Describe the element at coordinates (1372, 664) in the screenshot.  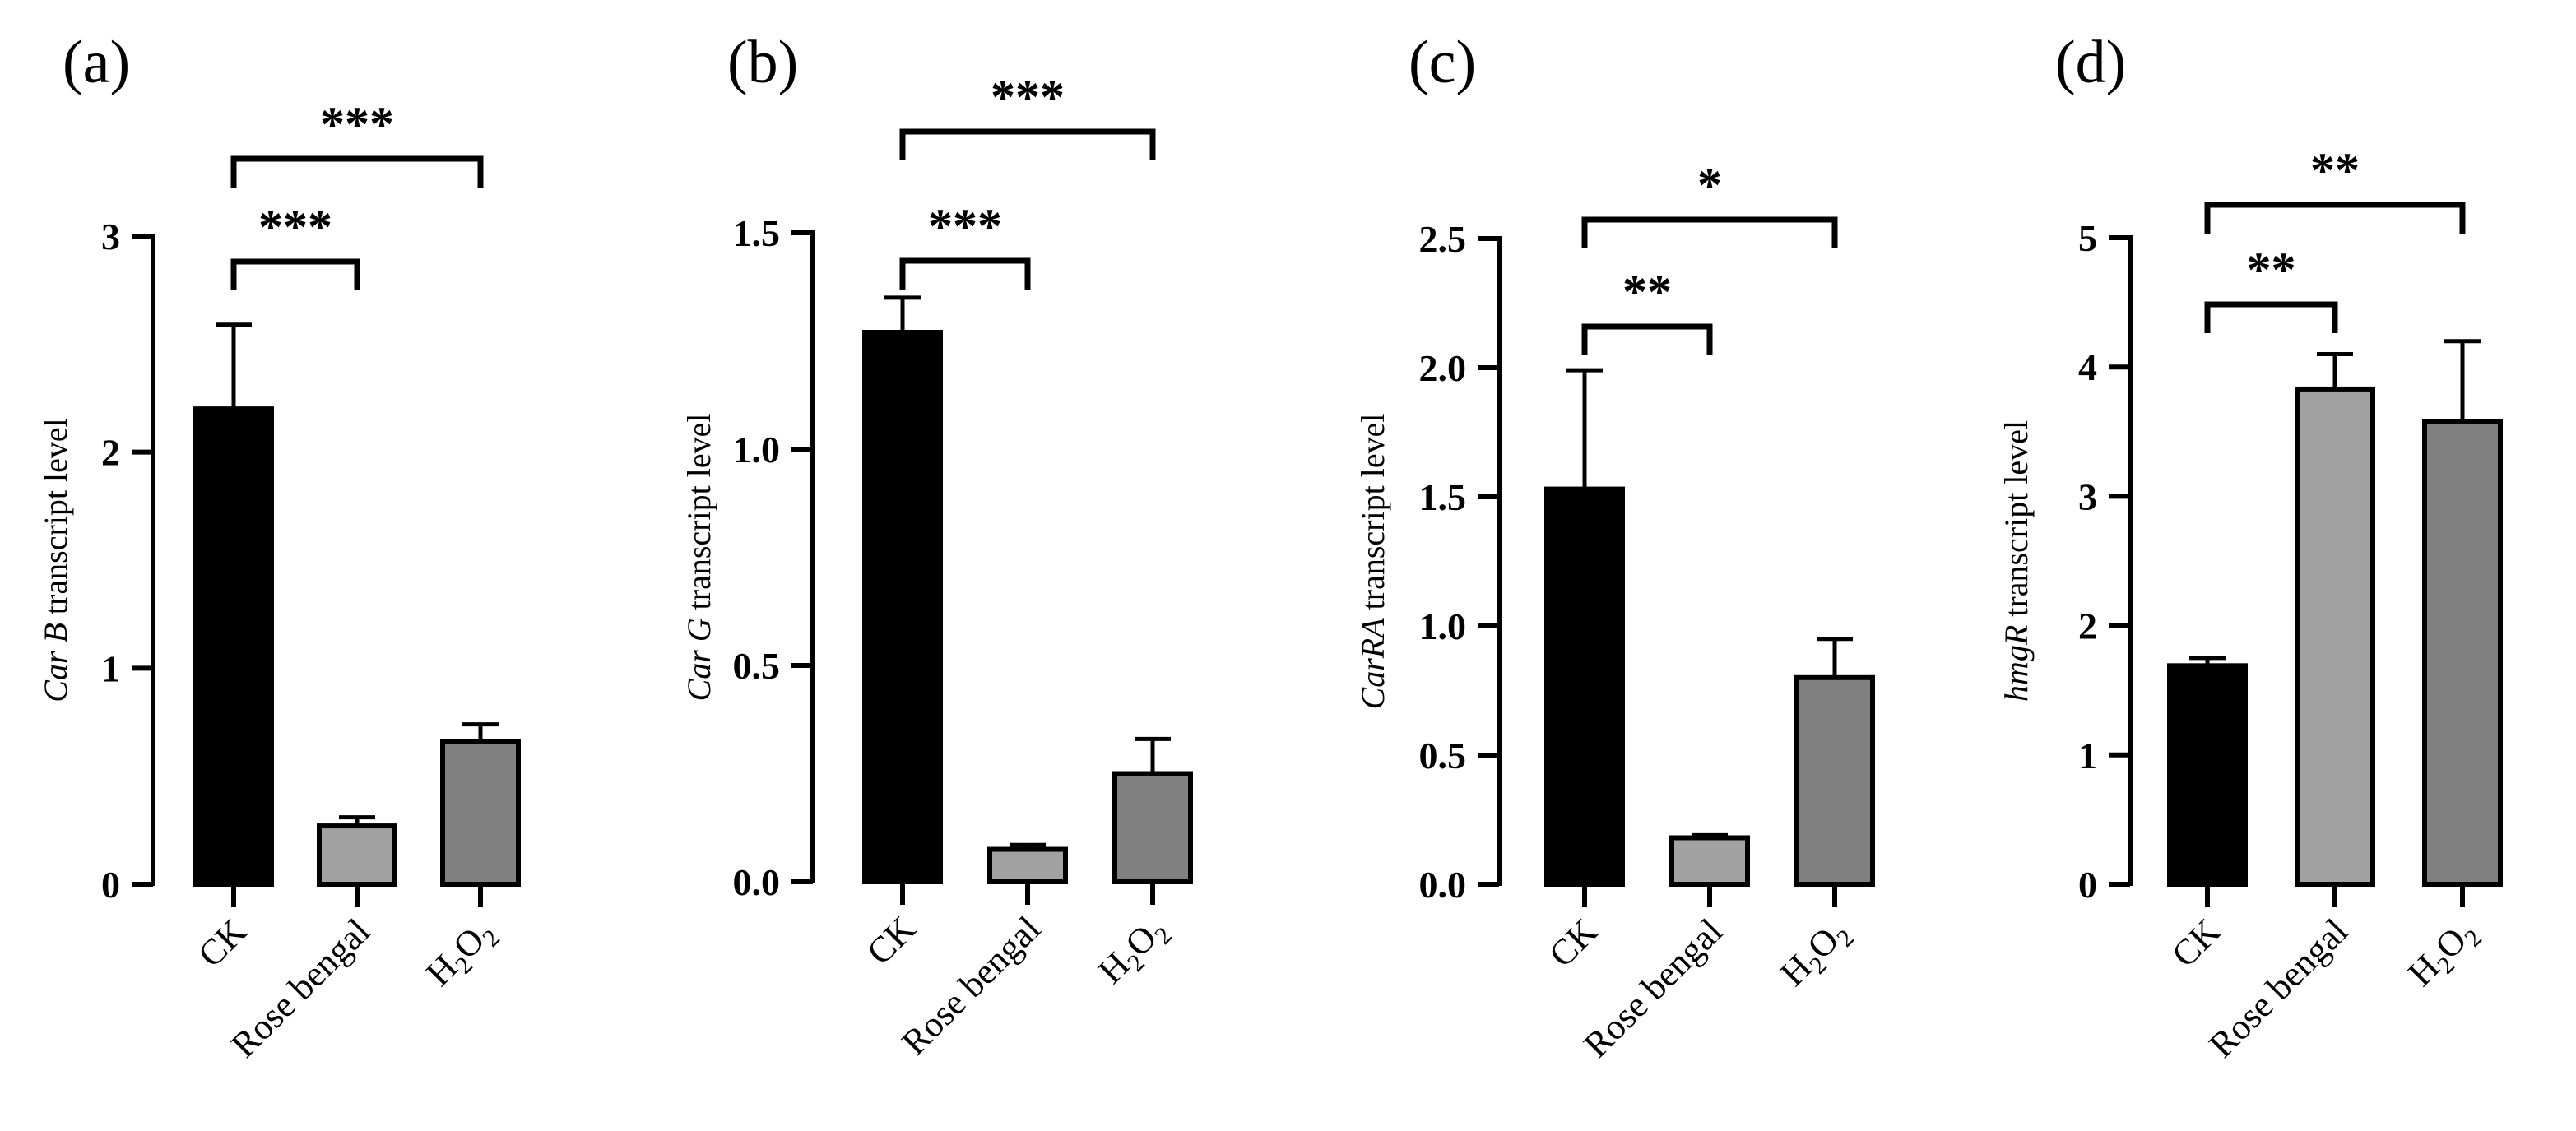
I see `y-axis-label-gene: CarRA` at that location.